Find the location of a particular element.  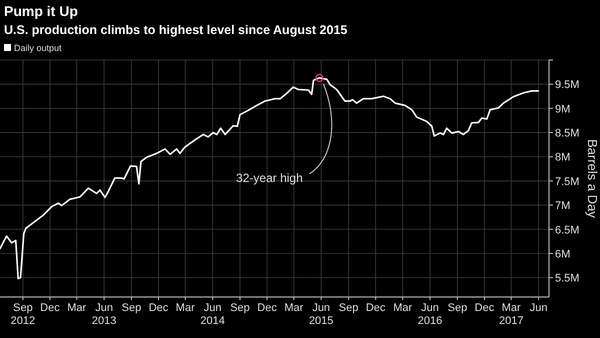

x-tick-label: Jun 2014 is located at coordinates (212, 314).